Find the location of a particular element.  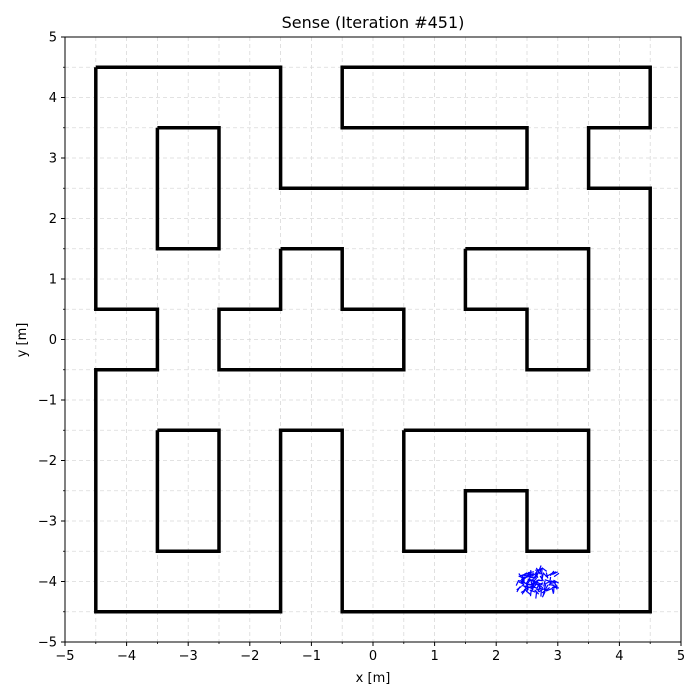

x-tick-label: 4 is located at coordinates (619, 656).